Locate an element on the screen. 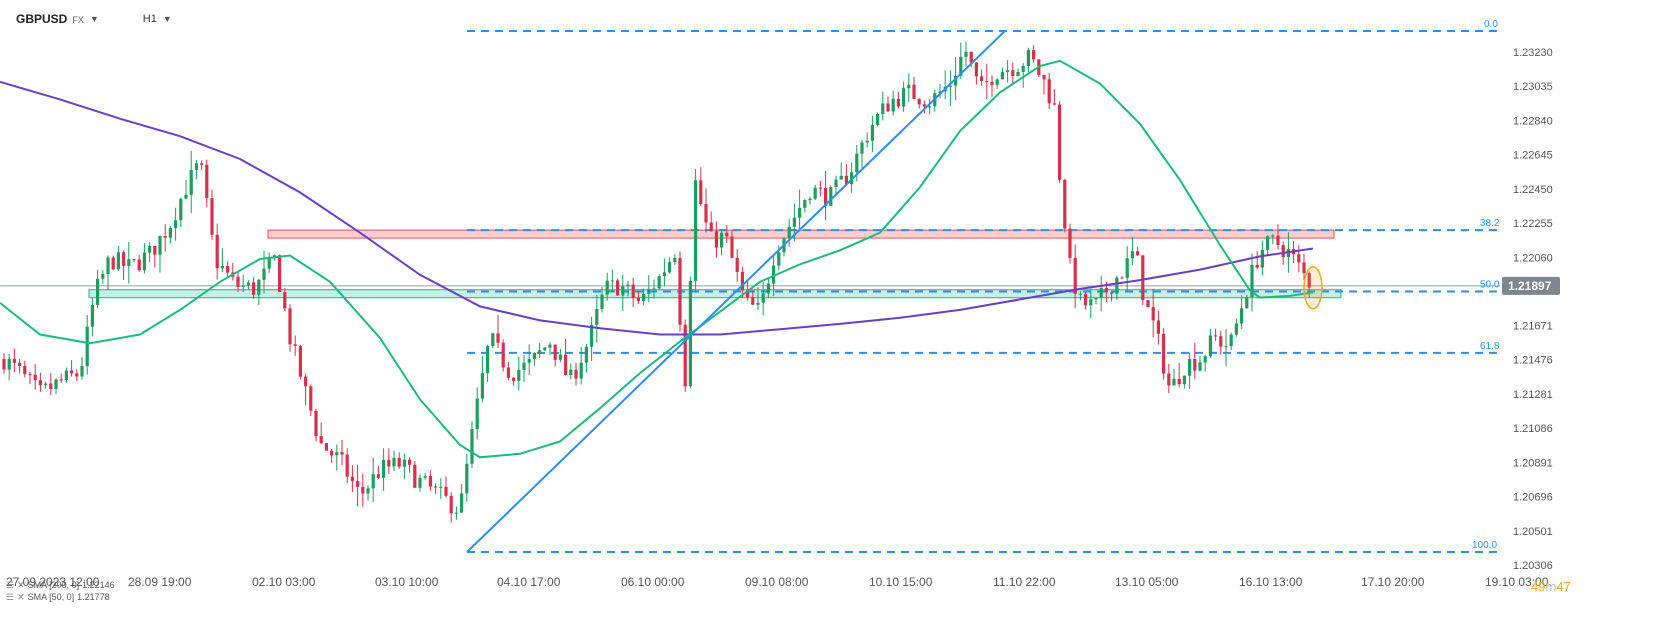  legend-sma200-value: 1.22146 is located at coordinates (98, 585).